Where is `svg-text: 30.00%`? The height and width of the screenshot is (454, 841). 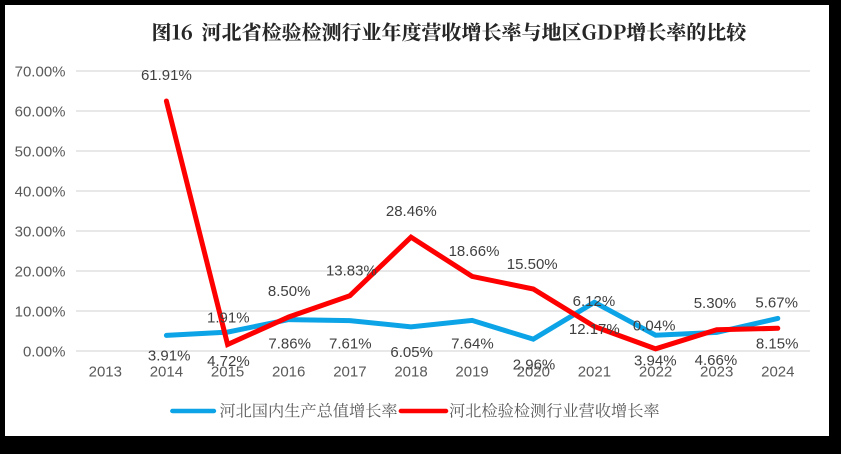 svg-text: 30.00% is located at coordinates (40, 231).